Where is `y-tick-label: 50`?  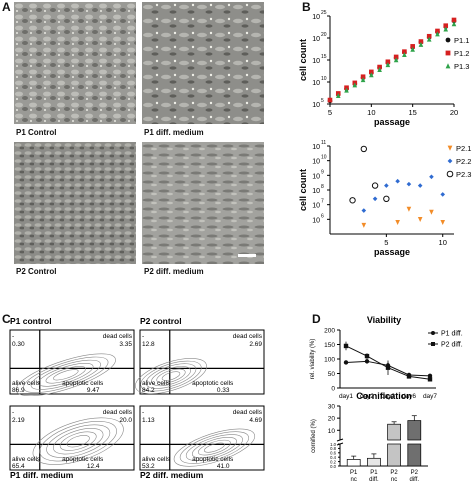 y-tick-label: 50 is located at coordinates (332, 374).